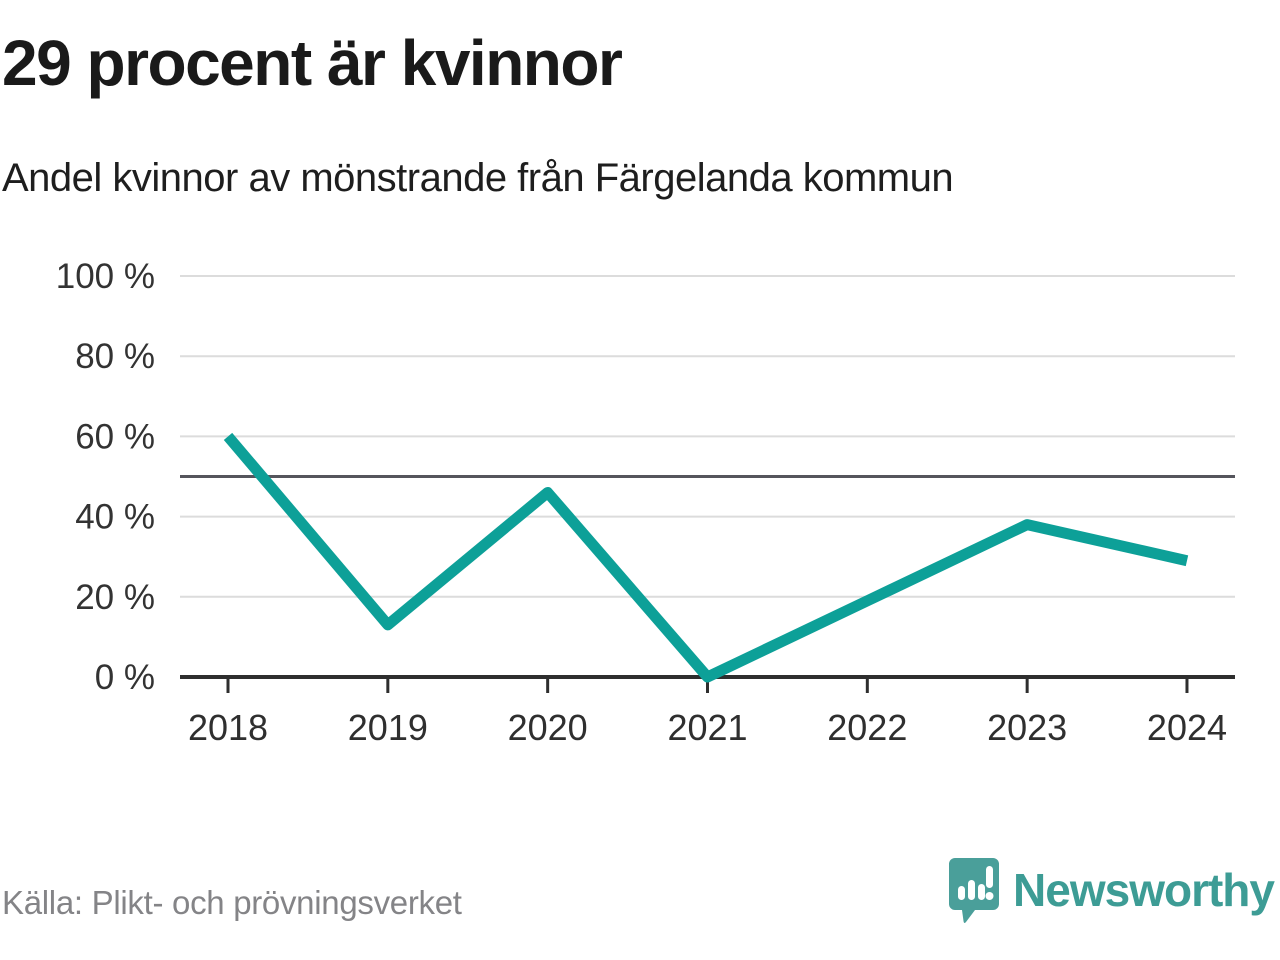  I want to click on y-tick-label: 40 %, so click(115, 517).